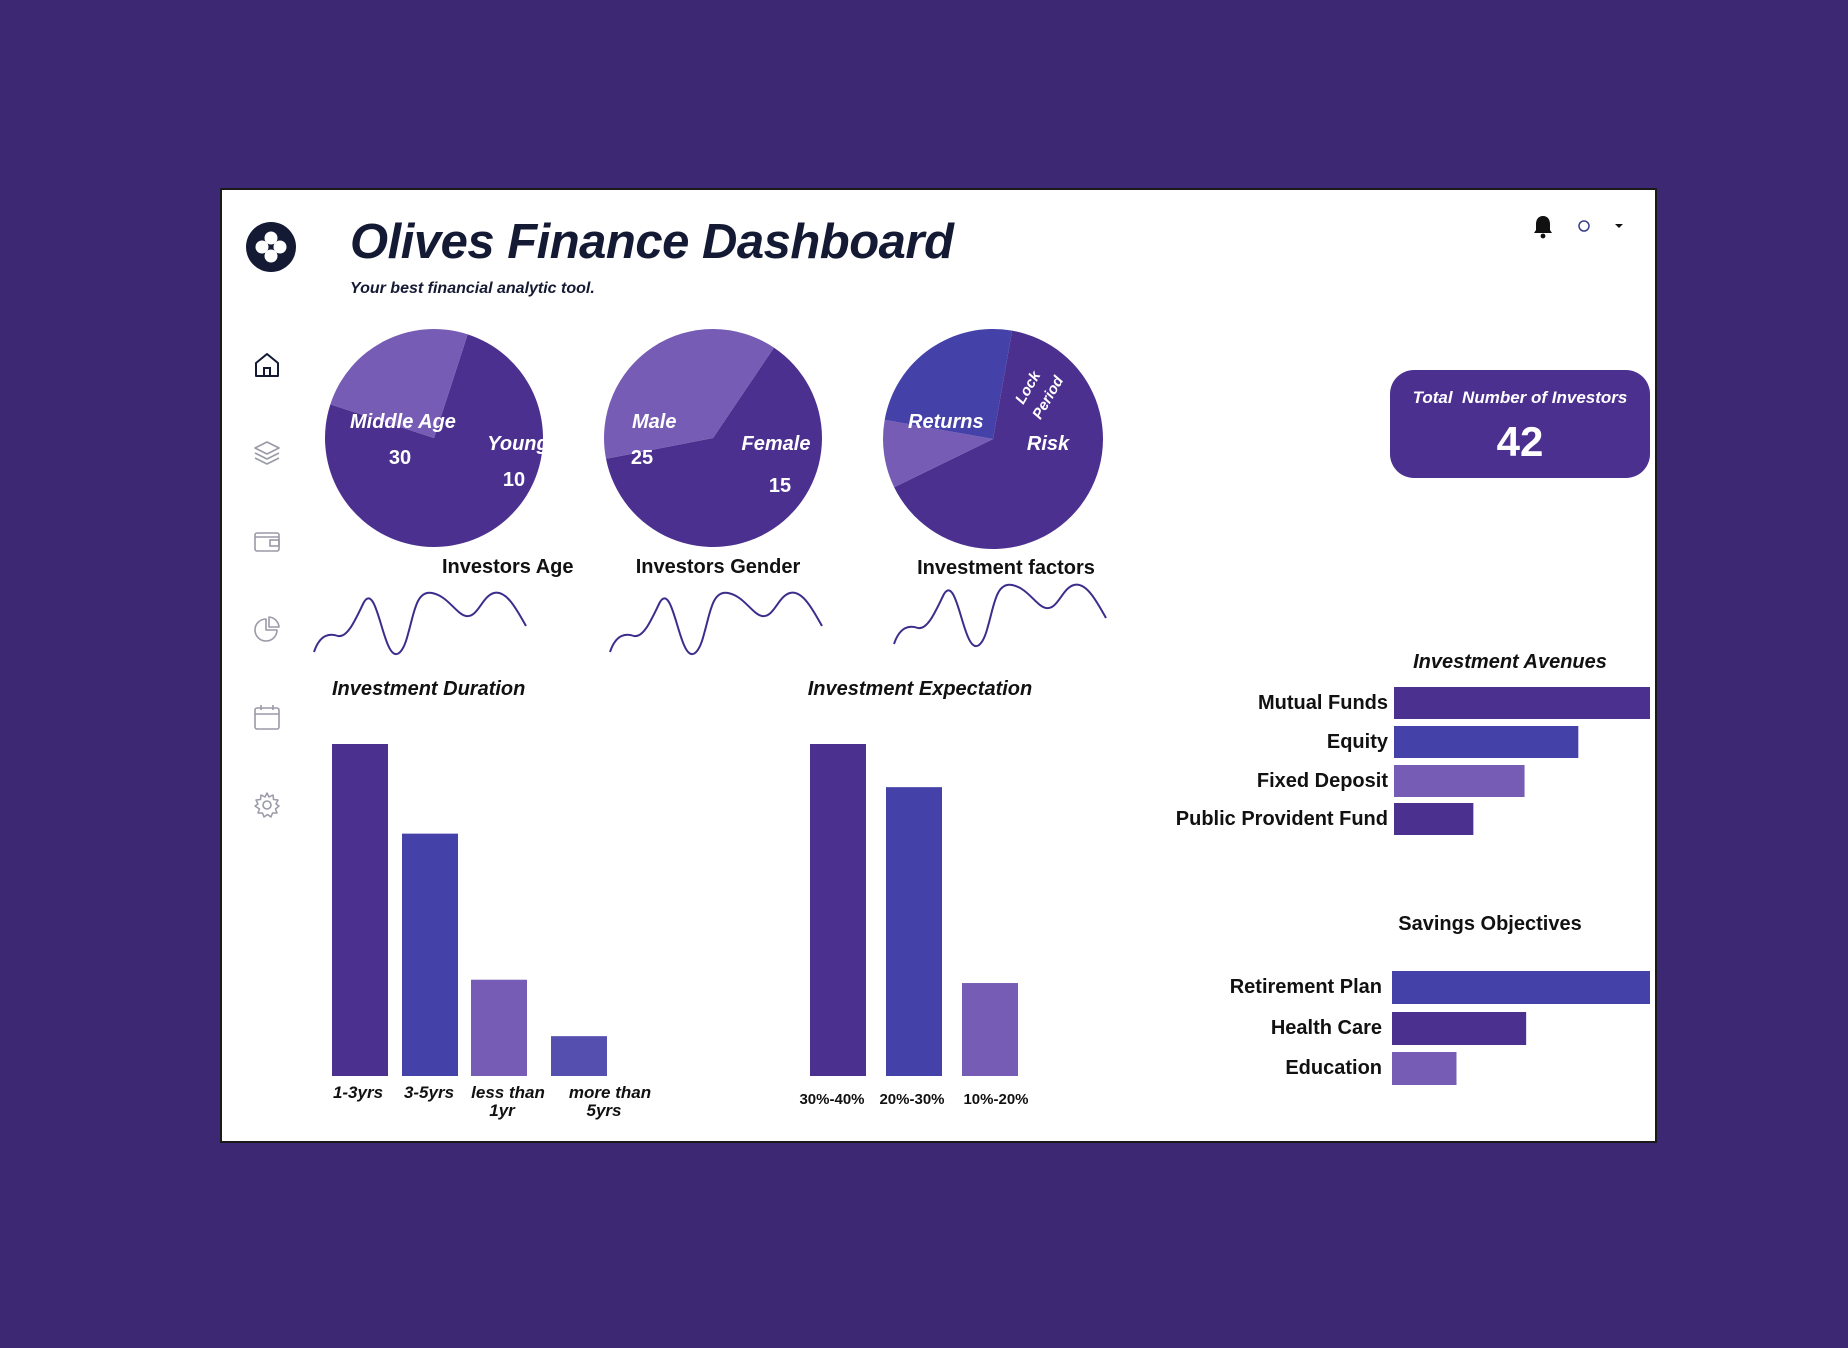  I want to click on pie-value: 15, so click(780, 486).